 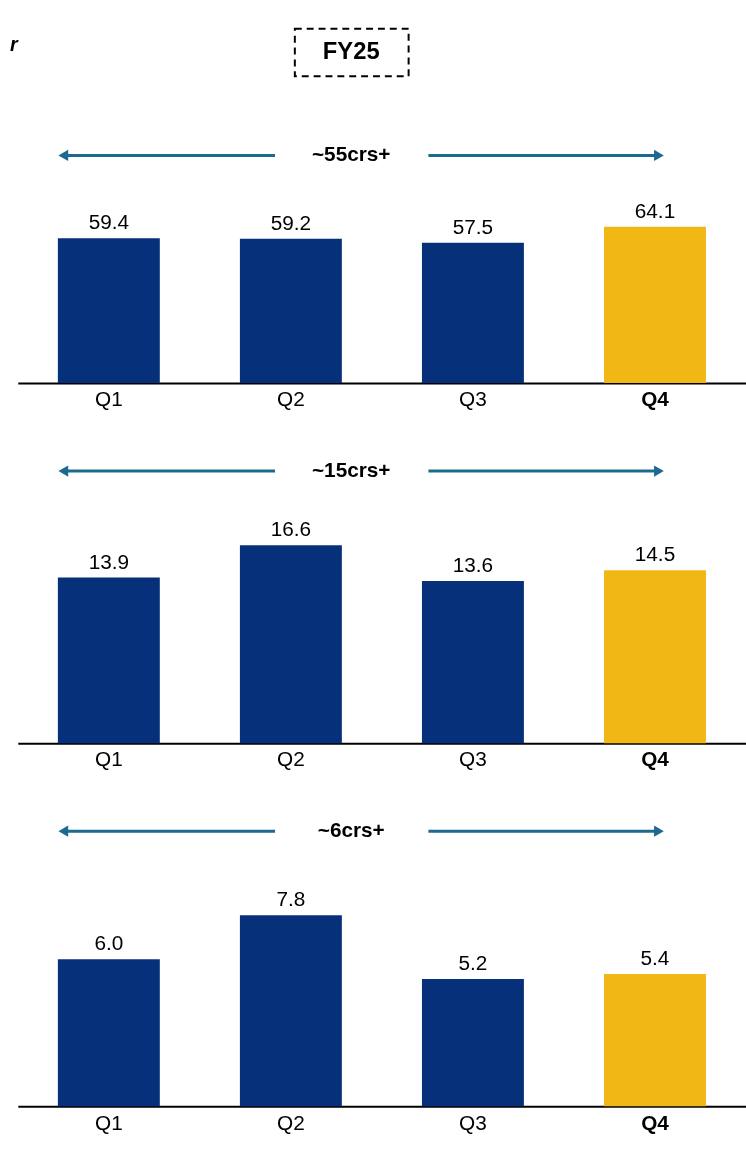 I want to click on text: r, so click(x=14, y=43).